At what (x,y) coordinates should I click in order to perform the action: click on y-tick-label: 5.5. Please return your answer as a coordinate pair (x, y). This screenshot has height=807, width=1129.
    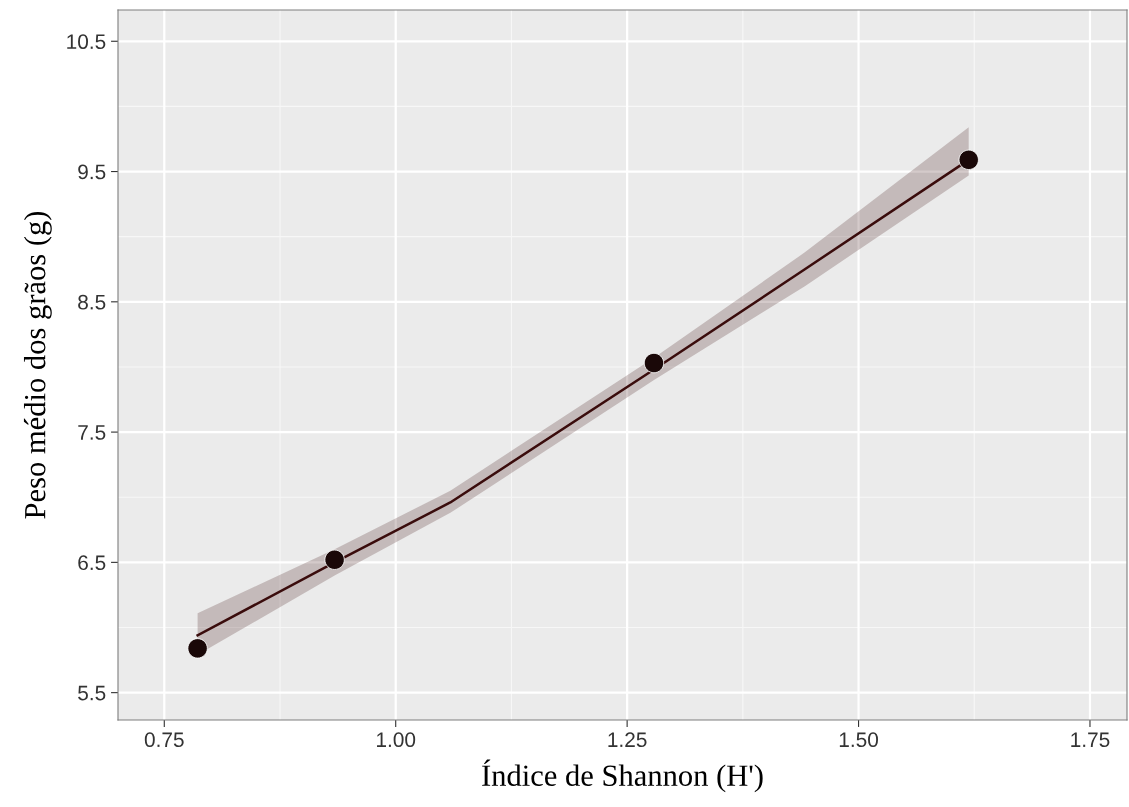
    Looking at the image, I should click on (92, 693).